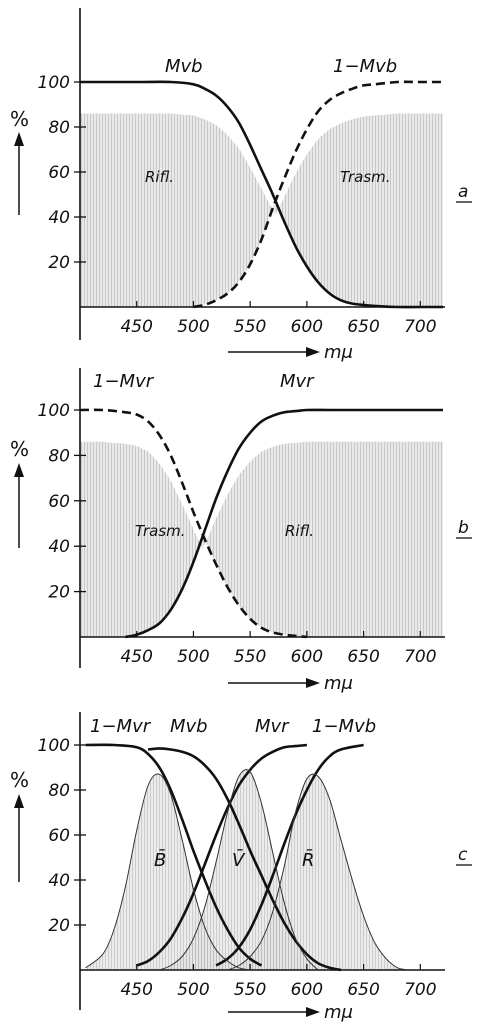 This screenshot has height=1026, width=493. I want to click on panel-b-x-tick-label: 600, so click(307, 657).